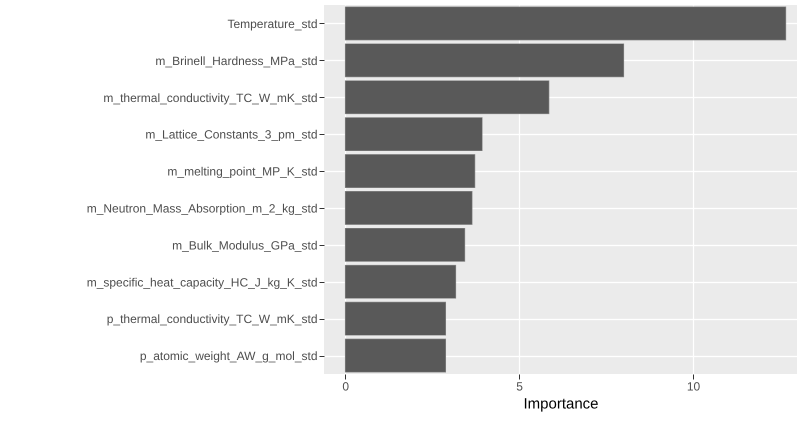 This screenshot has height=425, width=798. Describe the element at coordinates (210, 97) in the screenshot. I see `y-tick-label: m_thermal_conductivity_TC_W_mK_std` at that location.